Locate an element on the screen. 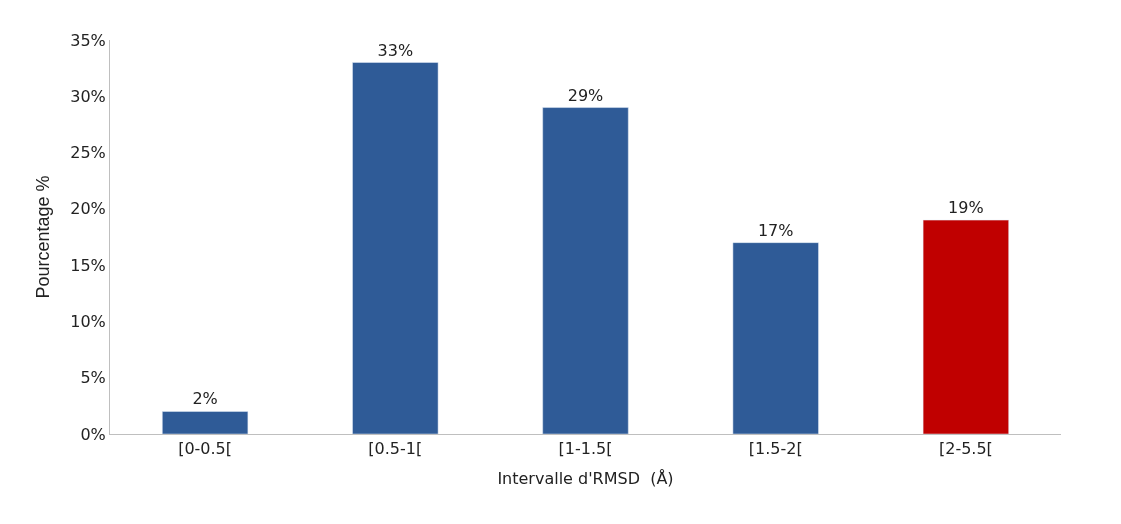  y-tick-label: 0% is located at coordinates (93, 434).